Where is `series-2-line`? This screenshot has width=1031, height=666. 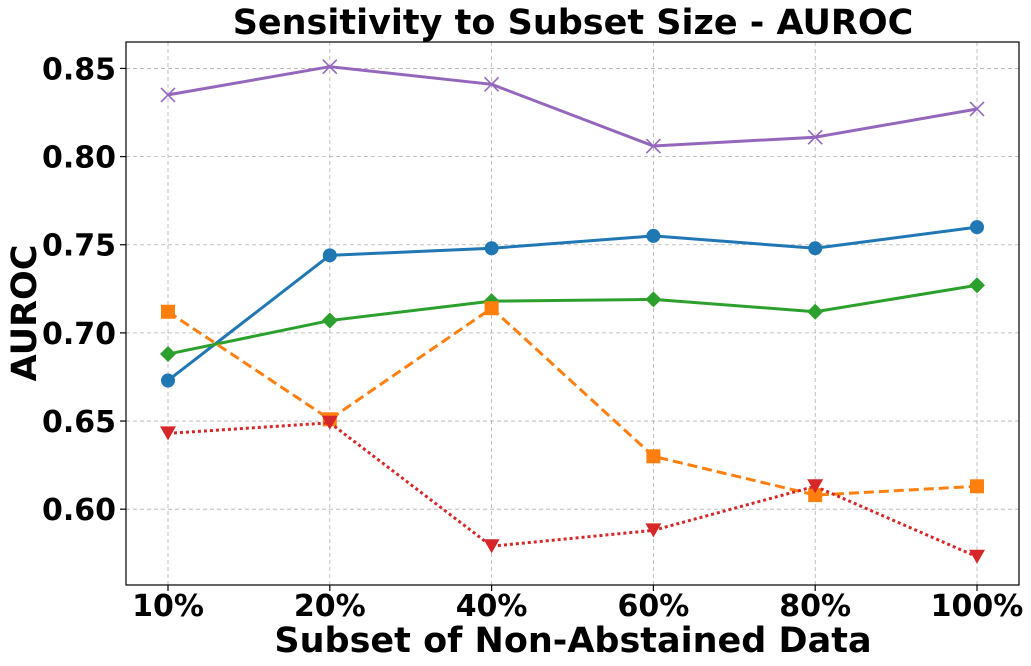
series-2-line is located at coordinates (572, 319).